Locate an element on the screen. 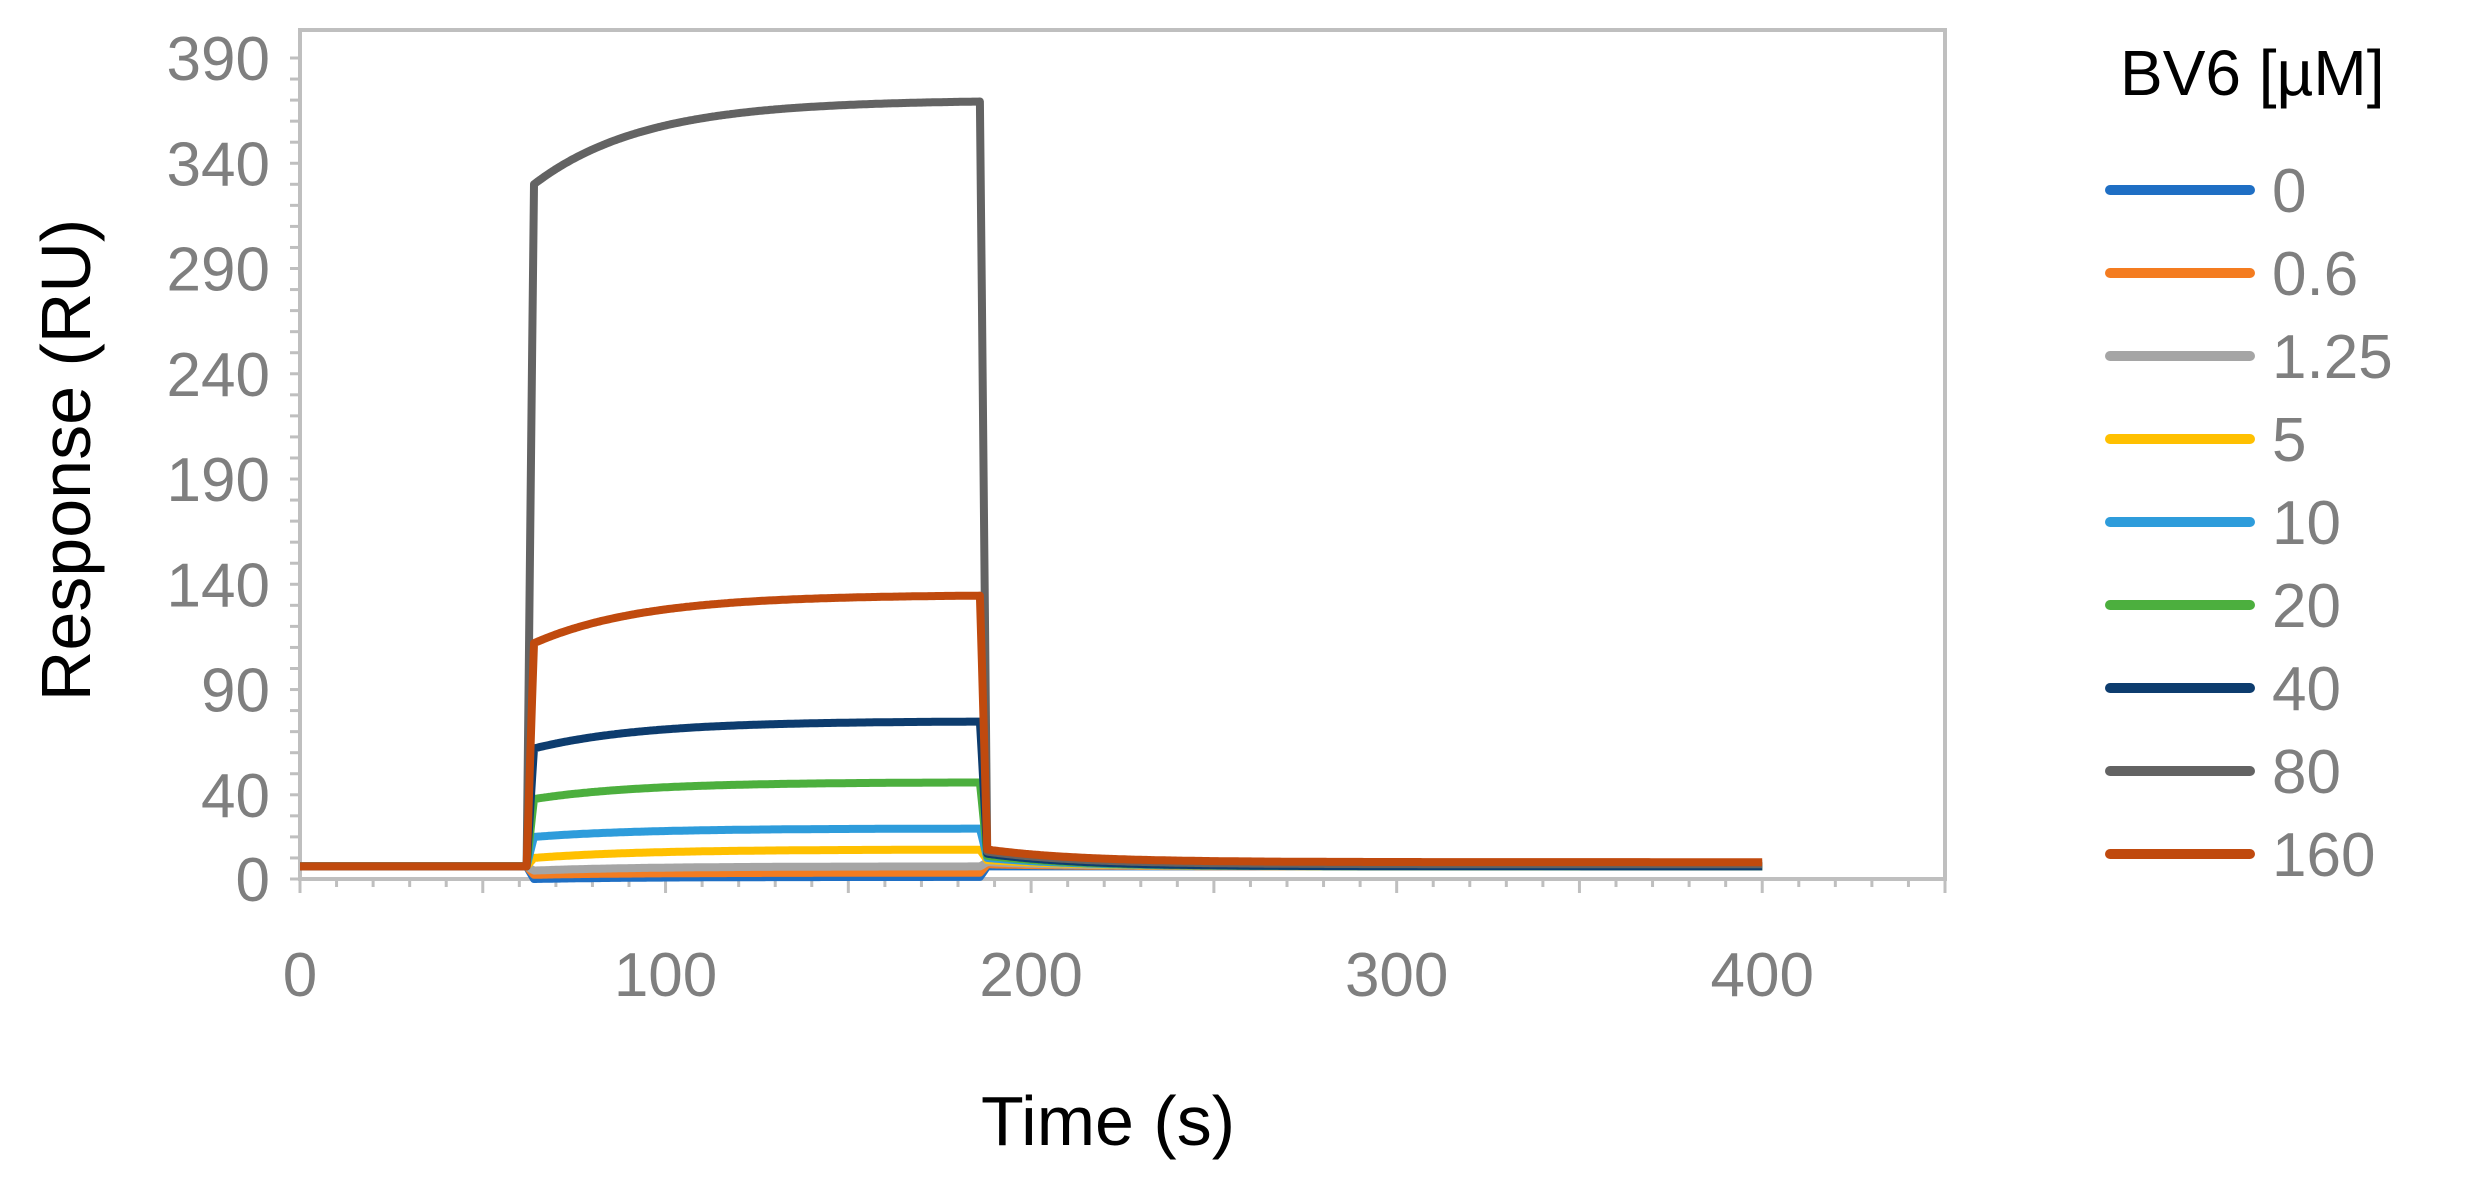 Image resolution: width=2481 pixels, height=1186 pixels. legend-label: 10 is located at coordinates (2306, 523).